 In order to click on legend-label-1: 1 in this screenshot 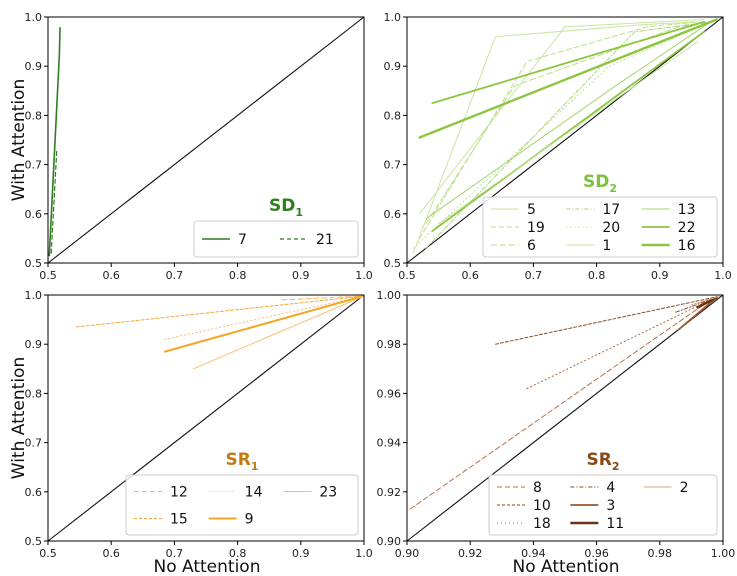, I will do `click(606, 246)`.